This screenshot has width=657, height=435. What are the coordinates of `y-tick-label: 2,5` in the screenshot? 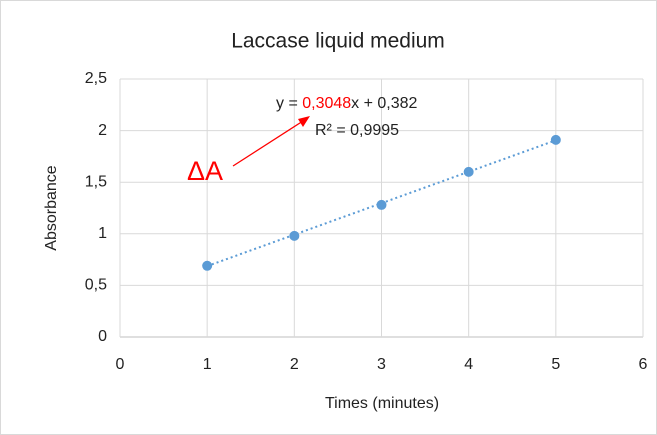 It's located at (96, 78).